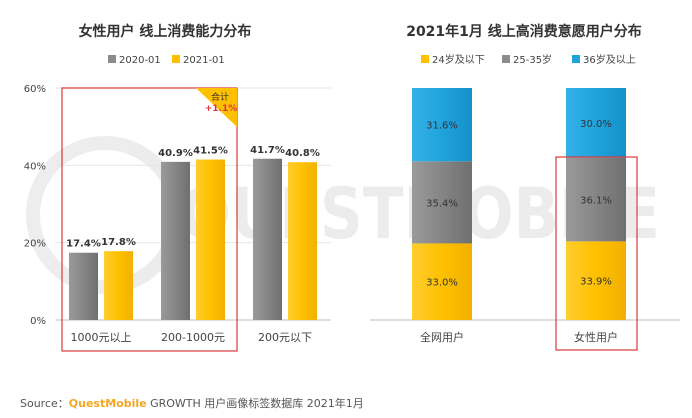 The width and height of the screenshot is (692, 418). What do you see at coordinates (442, 337) in the screenshot?
I see `right-category-label: 全网用户` at bounding box center [442, 337].